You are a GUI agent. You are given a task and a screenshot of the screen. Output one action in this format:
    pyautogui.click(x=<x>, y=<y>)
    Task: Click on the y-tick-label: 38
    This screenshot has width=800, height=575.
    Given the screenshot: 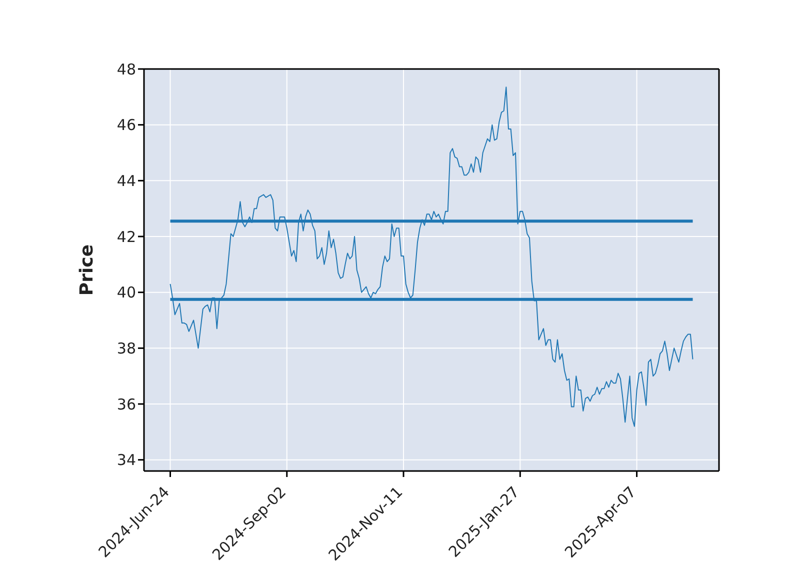 What is the action you would take?
    pyautogui.click(x=126, y=348)
    